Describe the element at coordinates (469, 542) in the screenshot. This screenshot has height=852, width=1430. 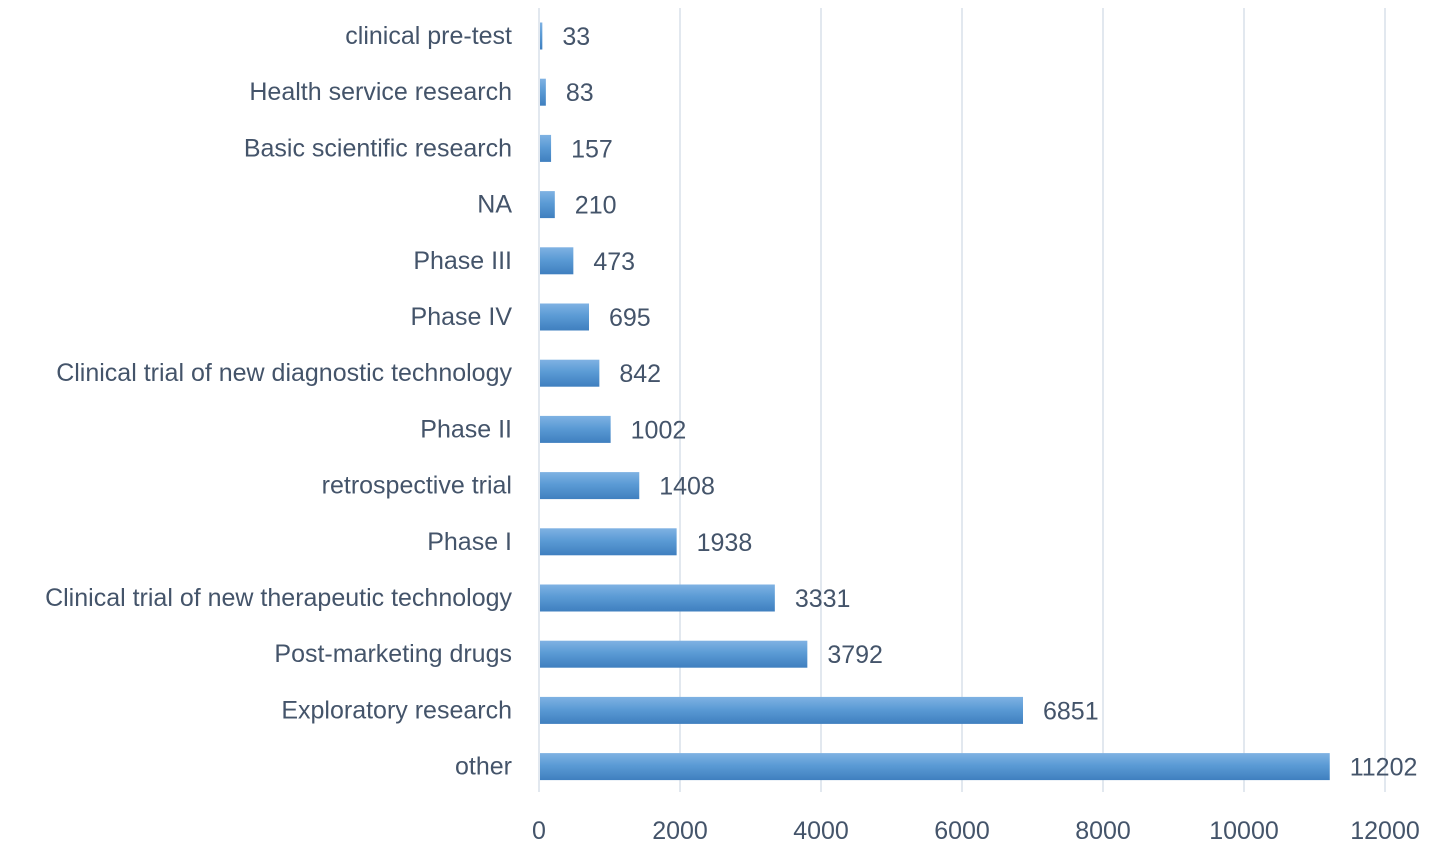
I see `category-label: Phase I` at that location.